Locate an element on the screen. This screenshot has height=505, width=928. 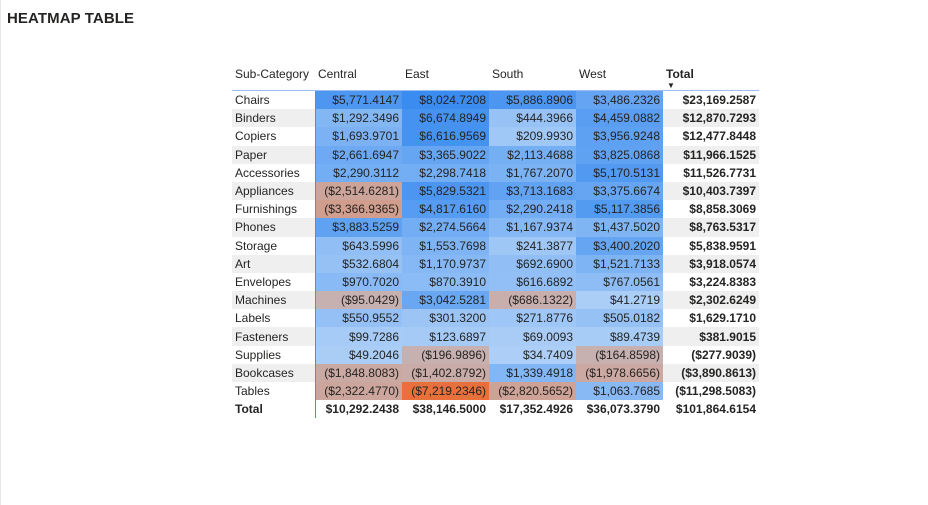
heat-cell-east: ($7,219.2346) is located at coordinates (445, 391).